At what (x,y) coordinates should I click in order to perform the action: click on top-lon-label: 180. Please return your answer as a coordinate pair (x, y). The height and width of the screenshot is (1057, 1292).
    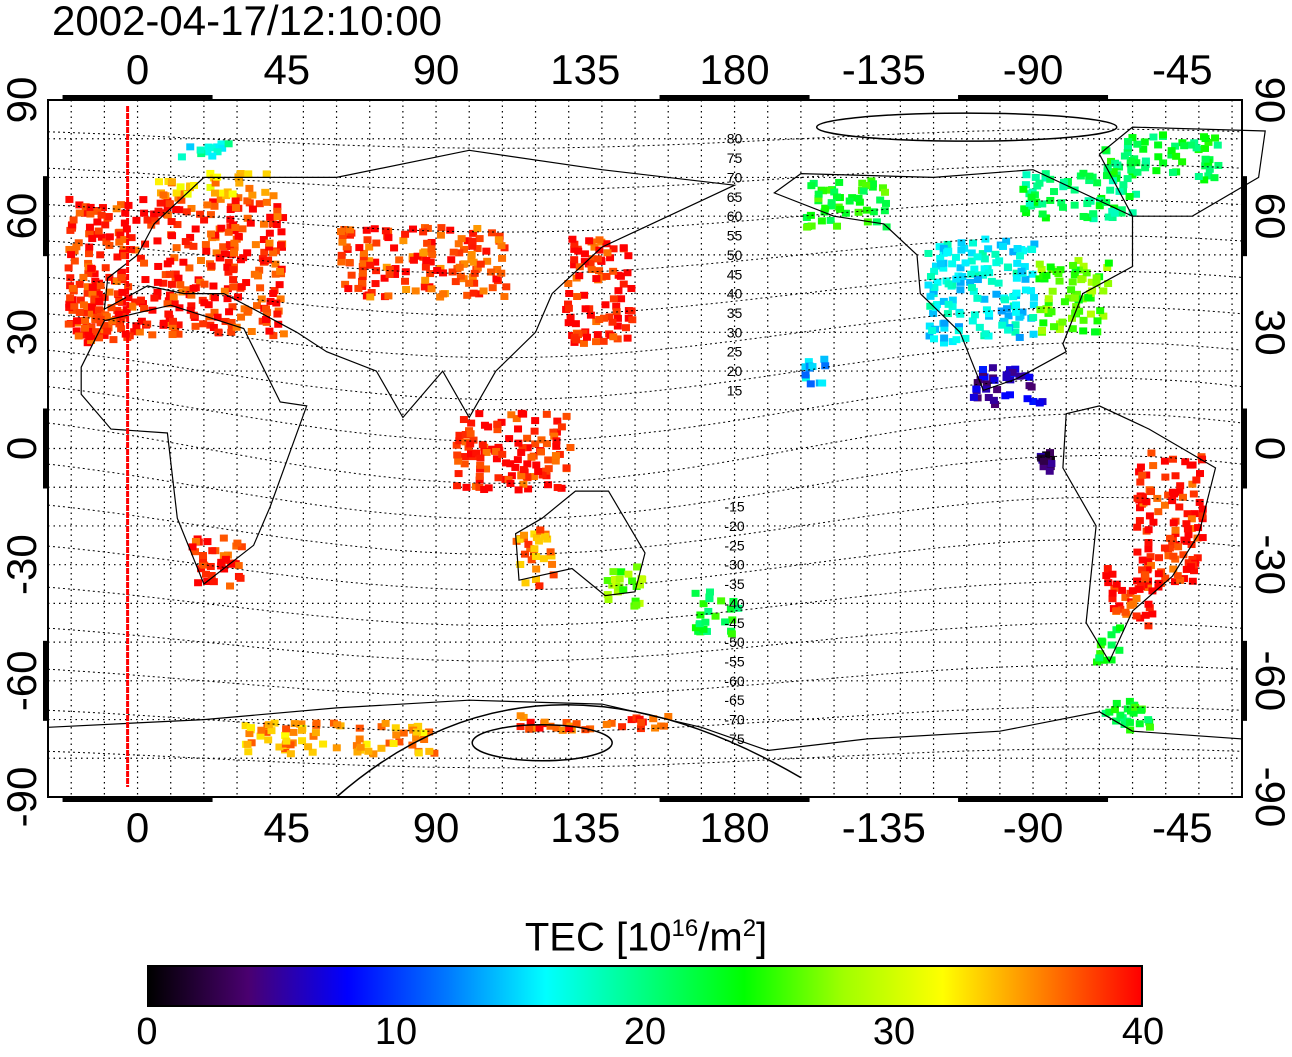
    Looking at the image, I should click on (735, 69).